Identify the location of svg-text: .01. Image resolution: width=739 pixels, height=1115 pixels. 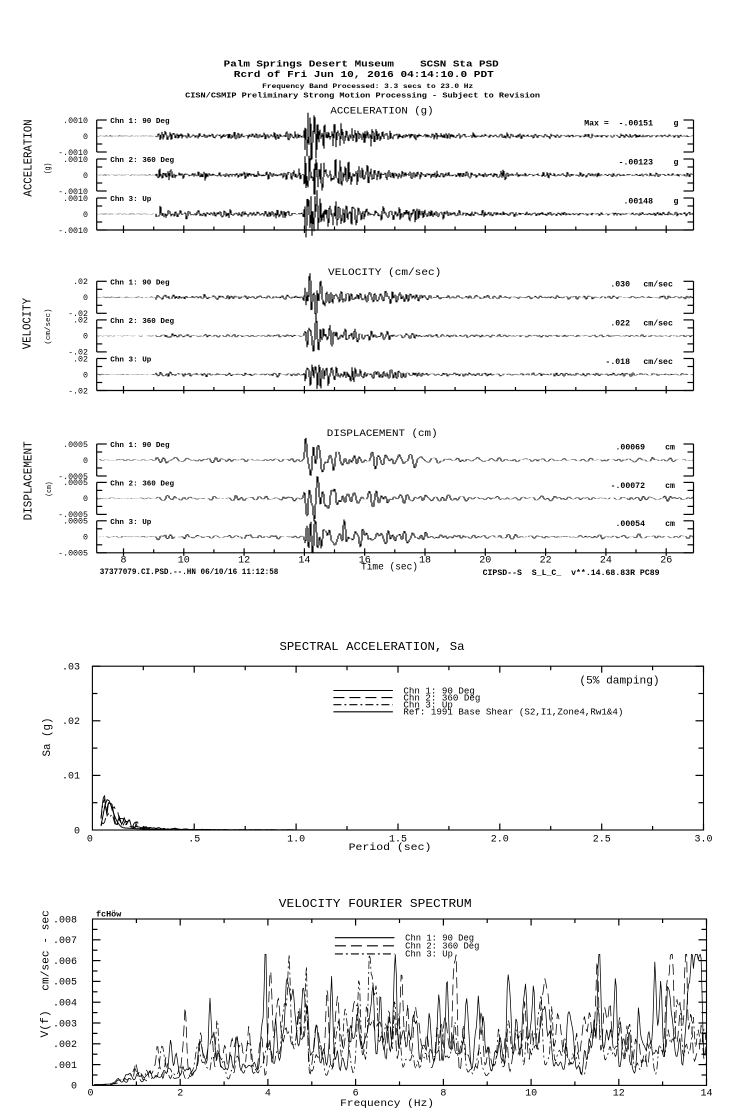
(71, 777).